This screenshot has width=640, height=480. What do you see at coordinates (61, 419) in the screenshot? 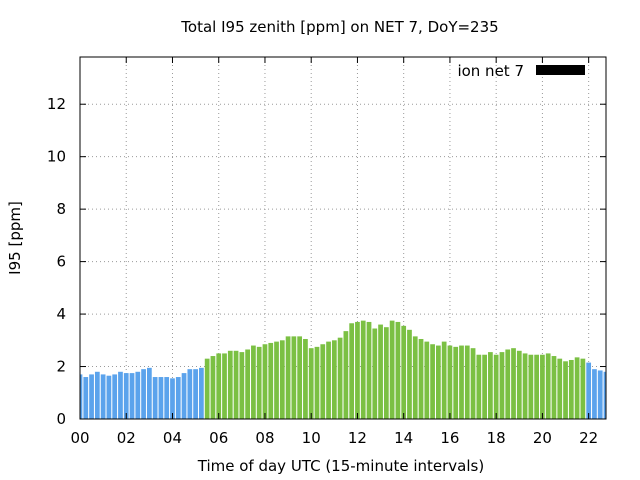
I see `y-tick-label: 0` at bounding box center [61, 419].